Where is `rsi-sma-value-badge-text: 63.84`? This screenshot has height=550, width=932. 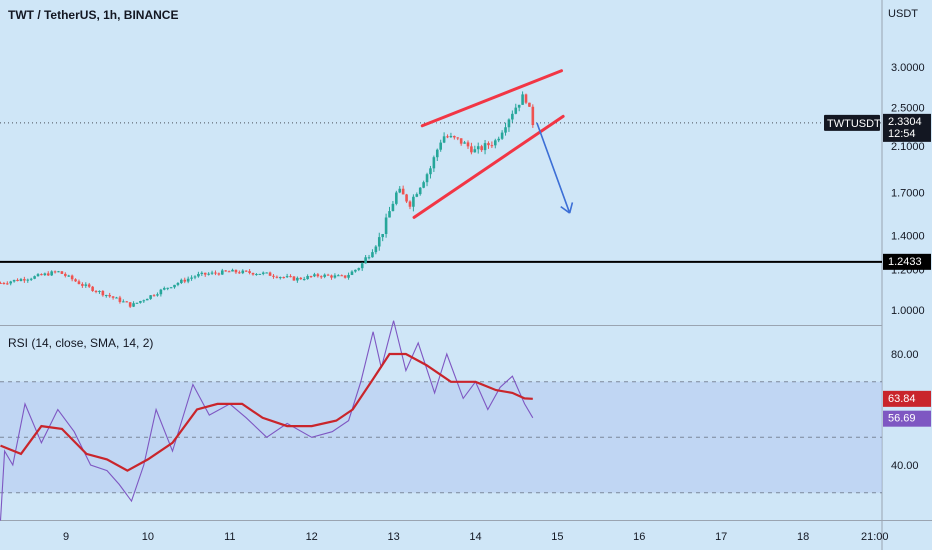 rsi-sma-value-badge-text: 63.84 is located at coordinates (902, 399).